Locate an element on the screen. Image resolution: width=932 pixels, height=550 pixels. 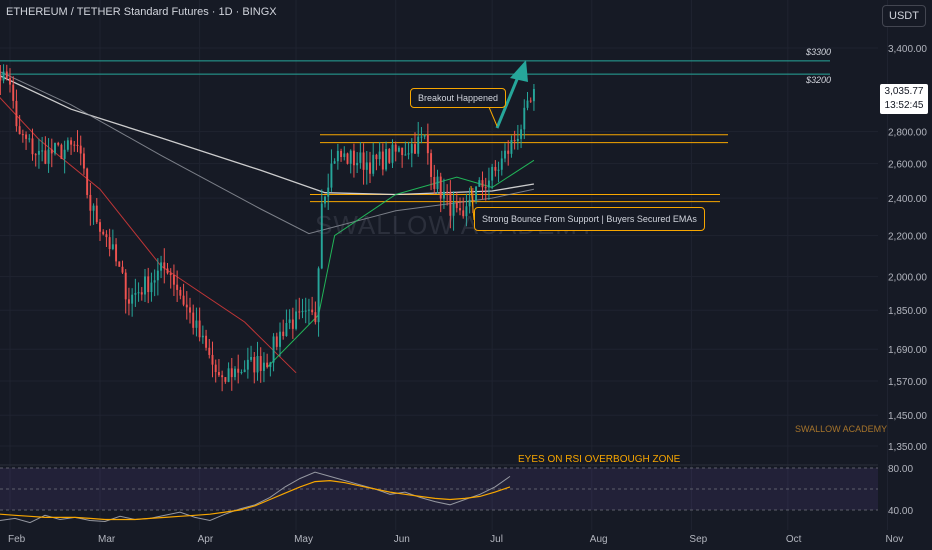
rsi-tick-label: 80.00 is located at coordinates (900, 469).